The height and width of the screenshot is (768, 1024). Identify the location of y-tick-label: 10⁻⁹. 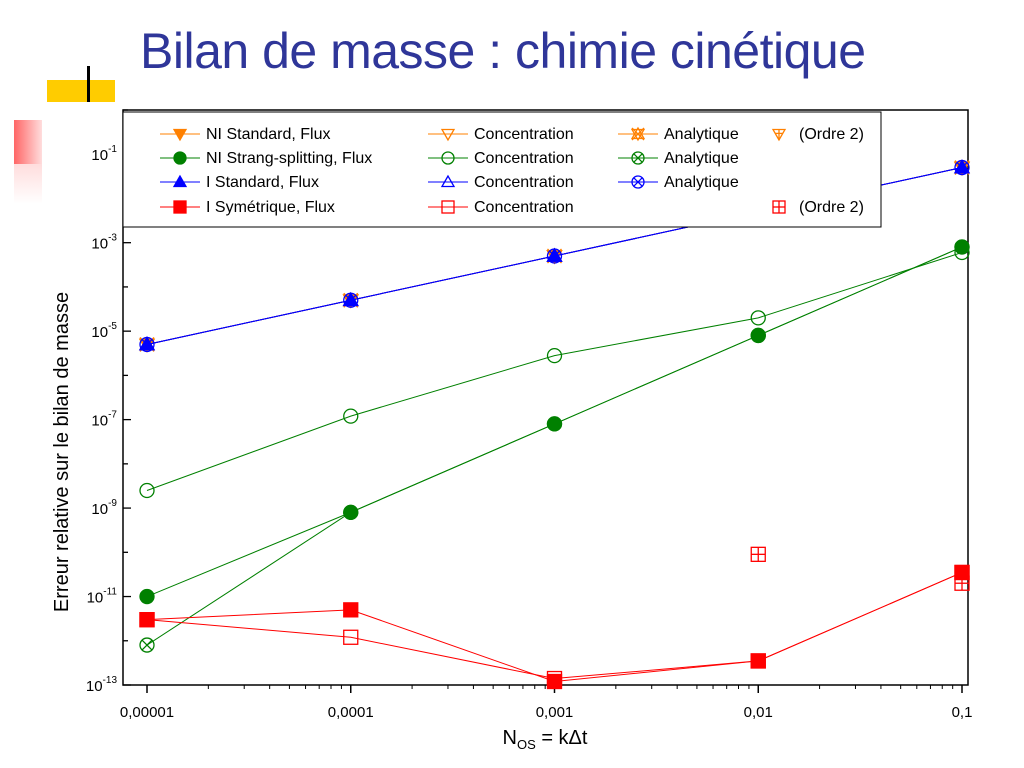
(104, 508).